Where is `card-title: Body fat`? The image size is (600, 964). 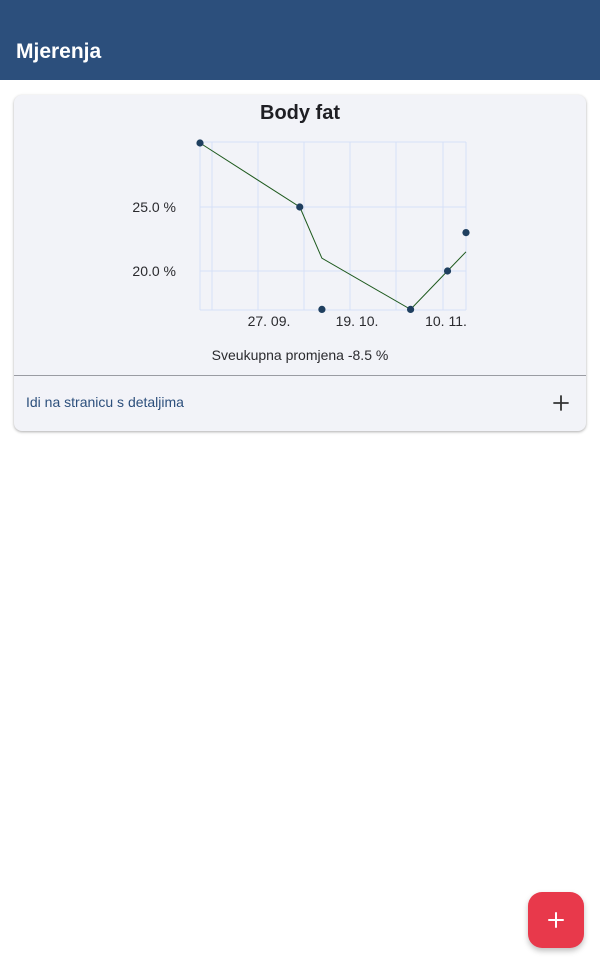 card-title: Body fat is located at coordinates (300, 113).